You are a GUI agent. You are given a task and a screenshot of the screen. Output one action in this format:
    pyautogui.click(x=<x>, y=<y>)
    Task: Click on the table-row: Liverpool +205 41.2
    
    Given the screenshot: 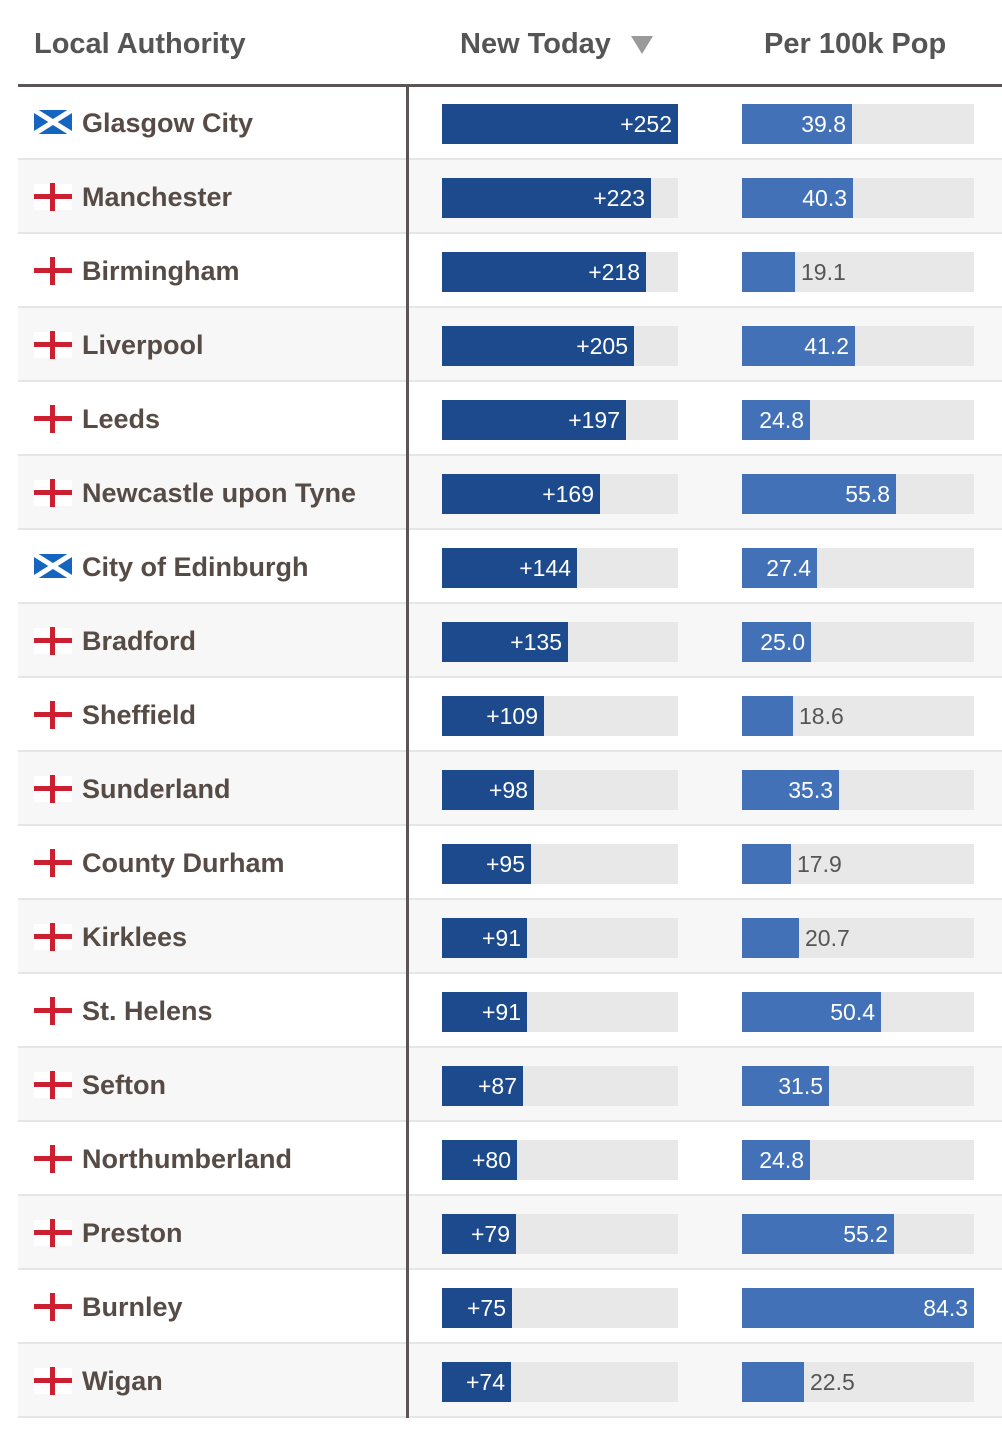 What is the action you would take?
    pyautogui.click(x=501, y=345)
    